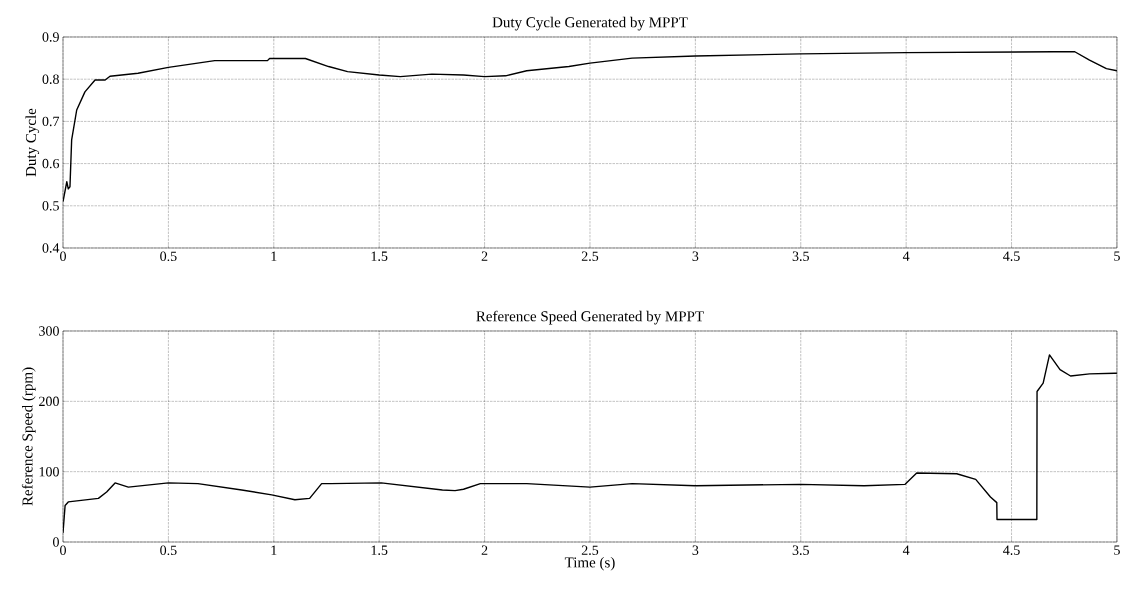  What do you see at coordinates (32, 142) in the screenshot?
I see `y-axis-title: Duty Cycle` at bounding box center [32, 142].